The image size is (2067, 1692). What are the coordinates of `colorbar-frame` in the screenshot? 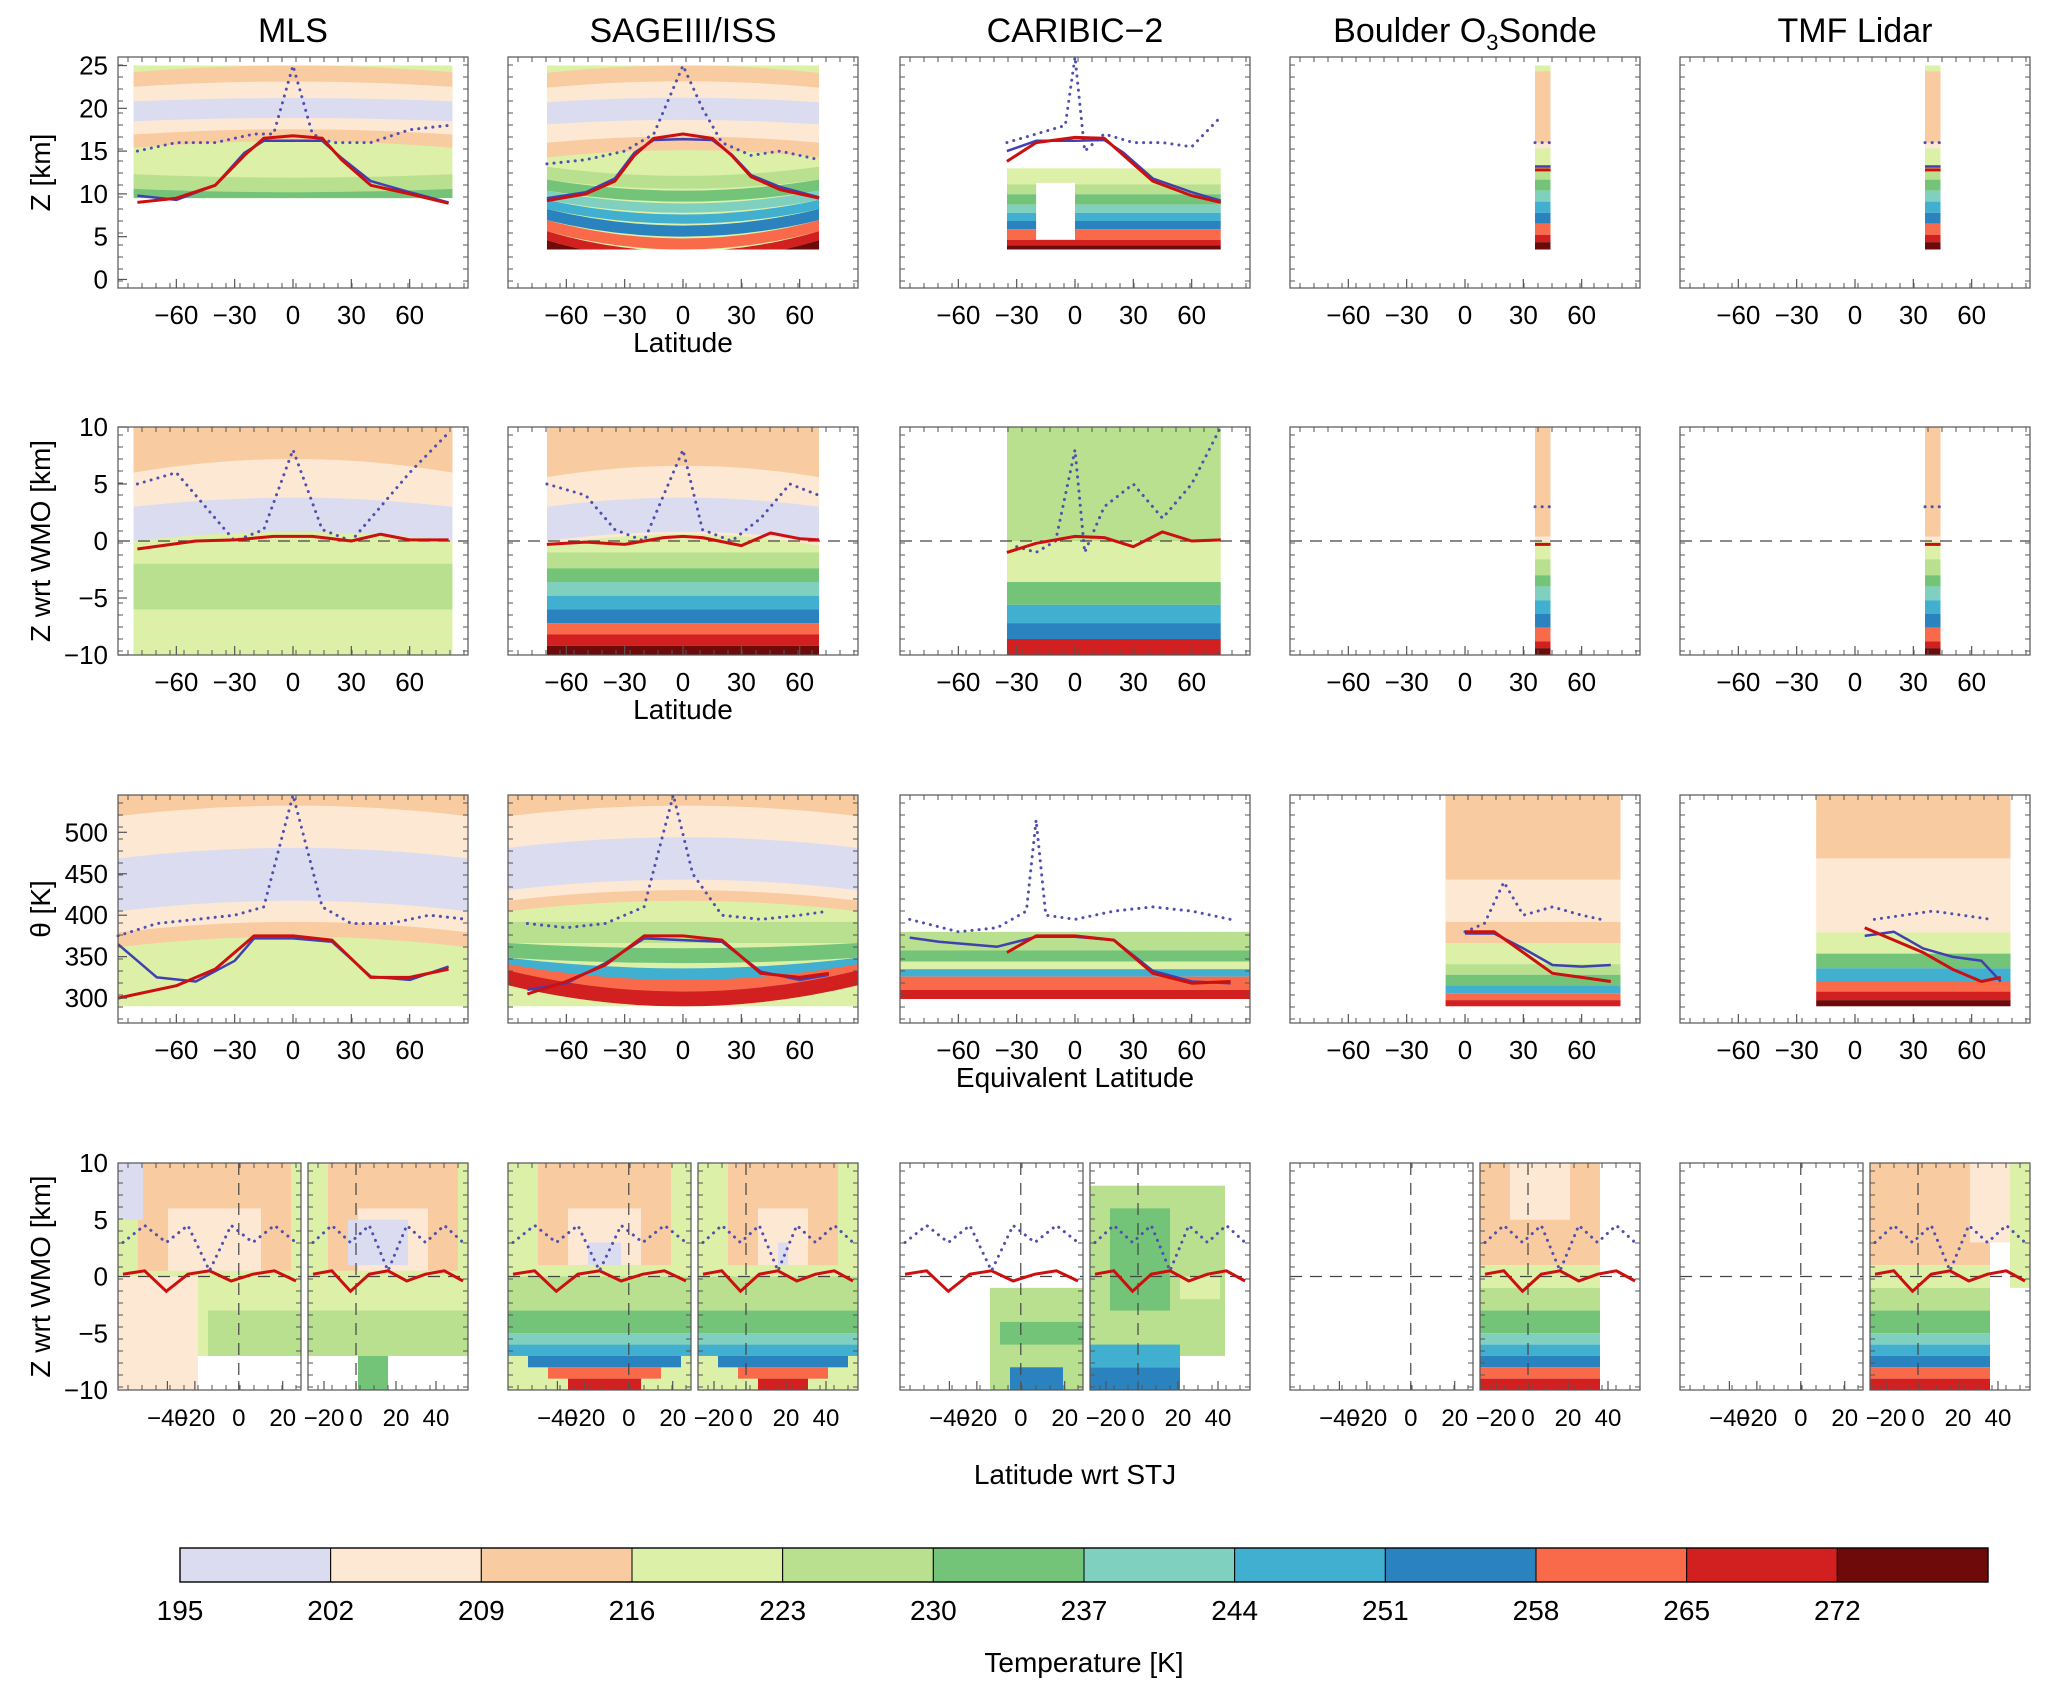 It's located at (1084, 1565).